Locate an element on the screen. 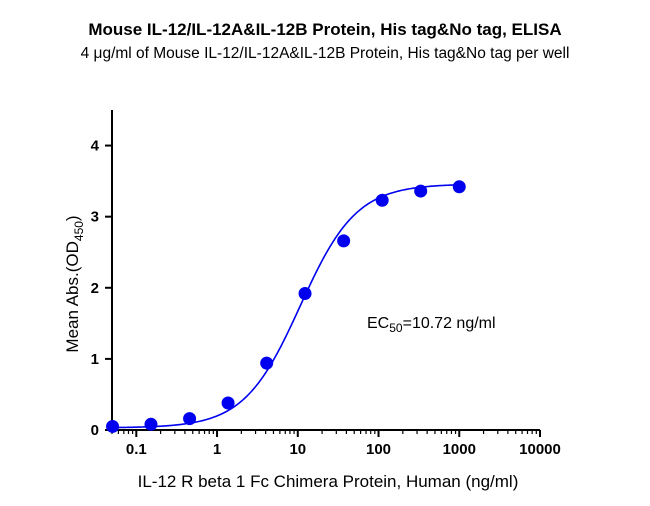  y-axis-label-end: ) is located at coordinates (72, 218).